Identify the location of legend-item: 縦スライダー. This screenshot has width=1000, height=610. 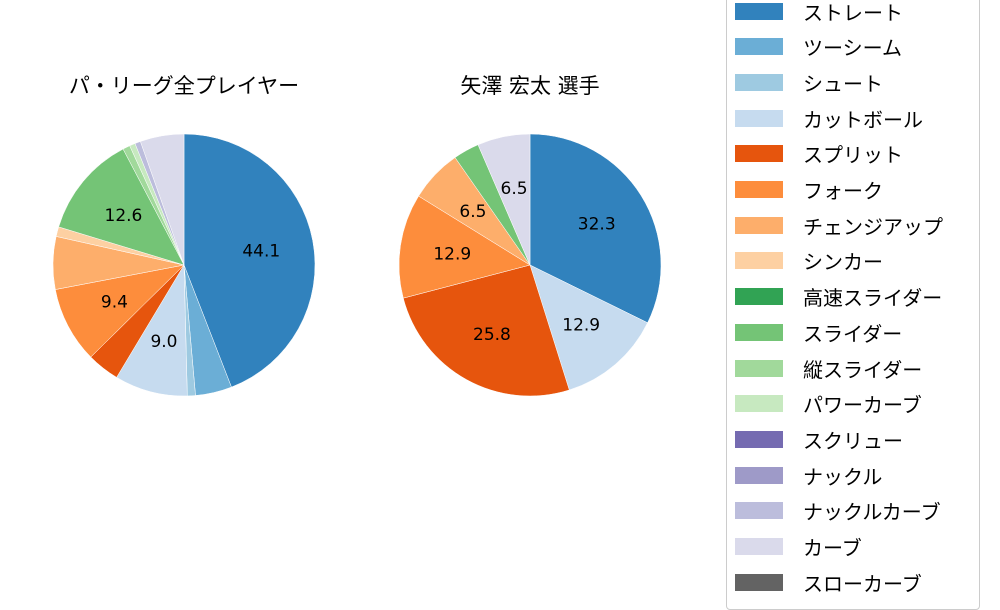
(829, 369).